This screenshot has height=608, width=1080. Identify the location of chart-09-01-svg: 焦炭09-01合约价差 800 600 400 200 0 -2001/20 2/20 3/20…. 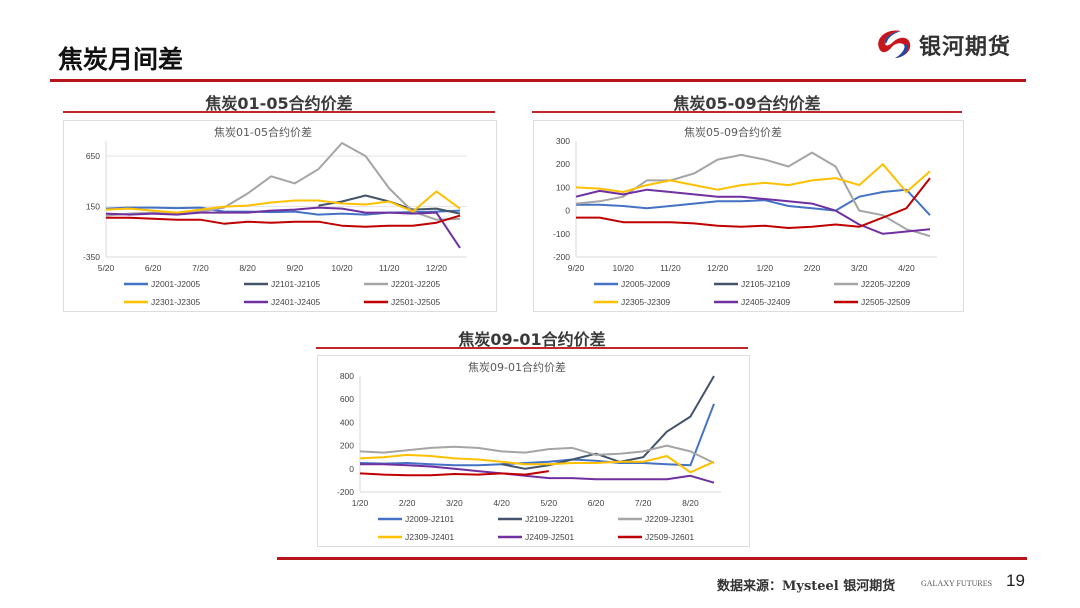
(529, 451).